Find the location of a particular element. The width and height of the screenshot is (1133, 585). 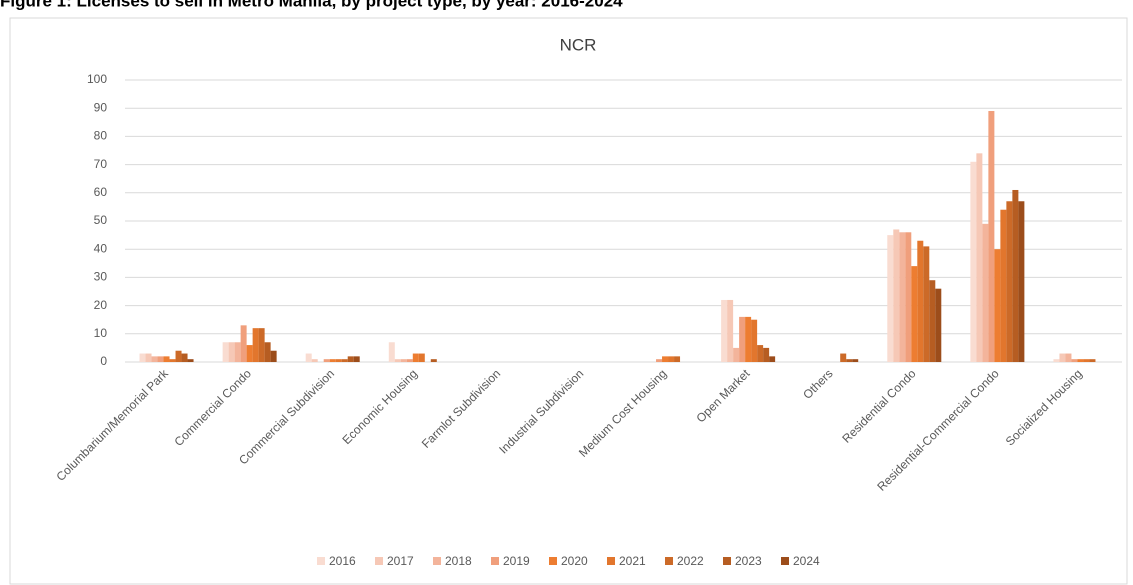

y-tick-label: 100 is located at coordinates (97, 79).